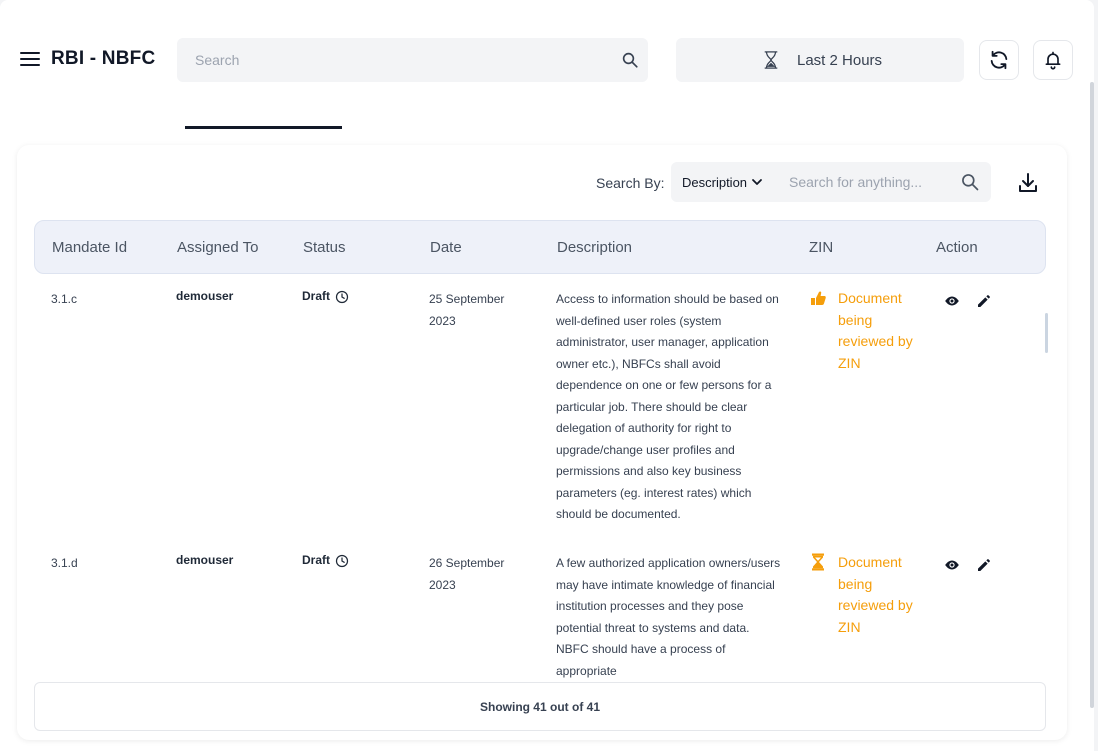  Describe the element at coordinates (218, 247) in the screenshot. I see `column-header-assigned-to: Assigned To` at that location.